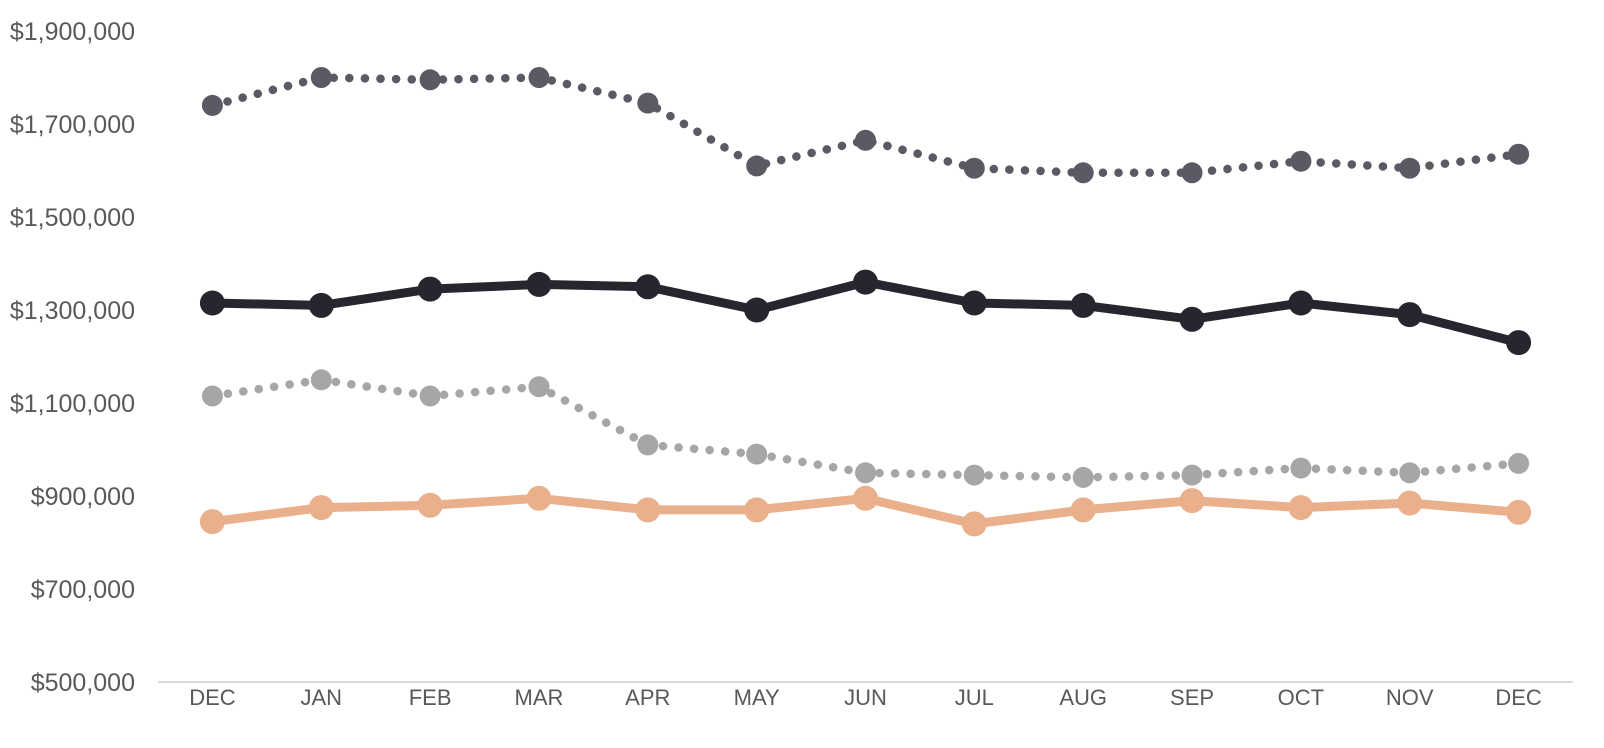 The height and width of the screenshot is (748, 1604). What do you see at coordinates (865, 428) in the screenshot?
I see `series-dotted-gray` at bounding box center [865, 428].